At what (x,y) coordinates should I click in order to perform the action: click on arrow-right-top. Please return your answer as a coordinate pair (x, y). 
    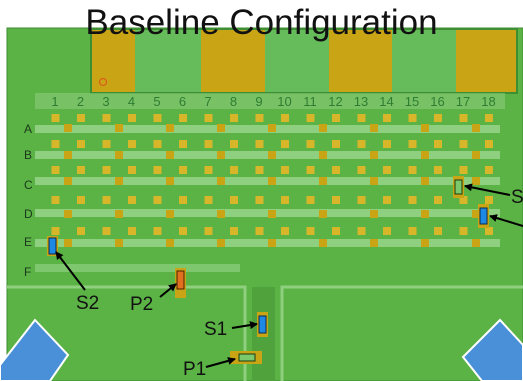
    Looking at the image, I should click on (487, 189).